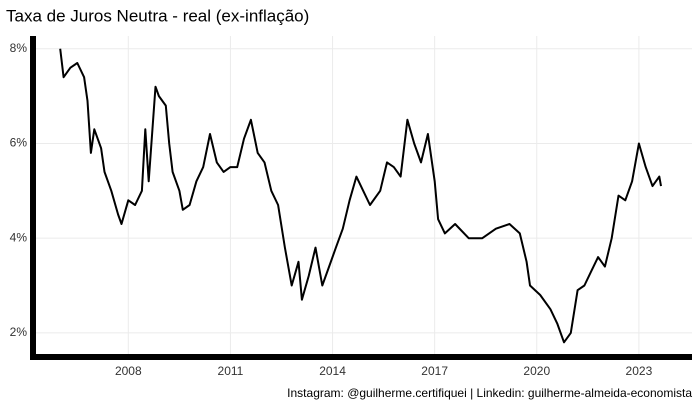  I want to click on x-tick-label: 2023, so click(639, 371).